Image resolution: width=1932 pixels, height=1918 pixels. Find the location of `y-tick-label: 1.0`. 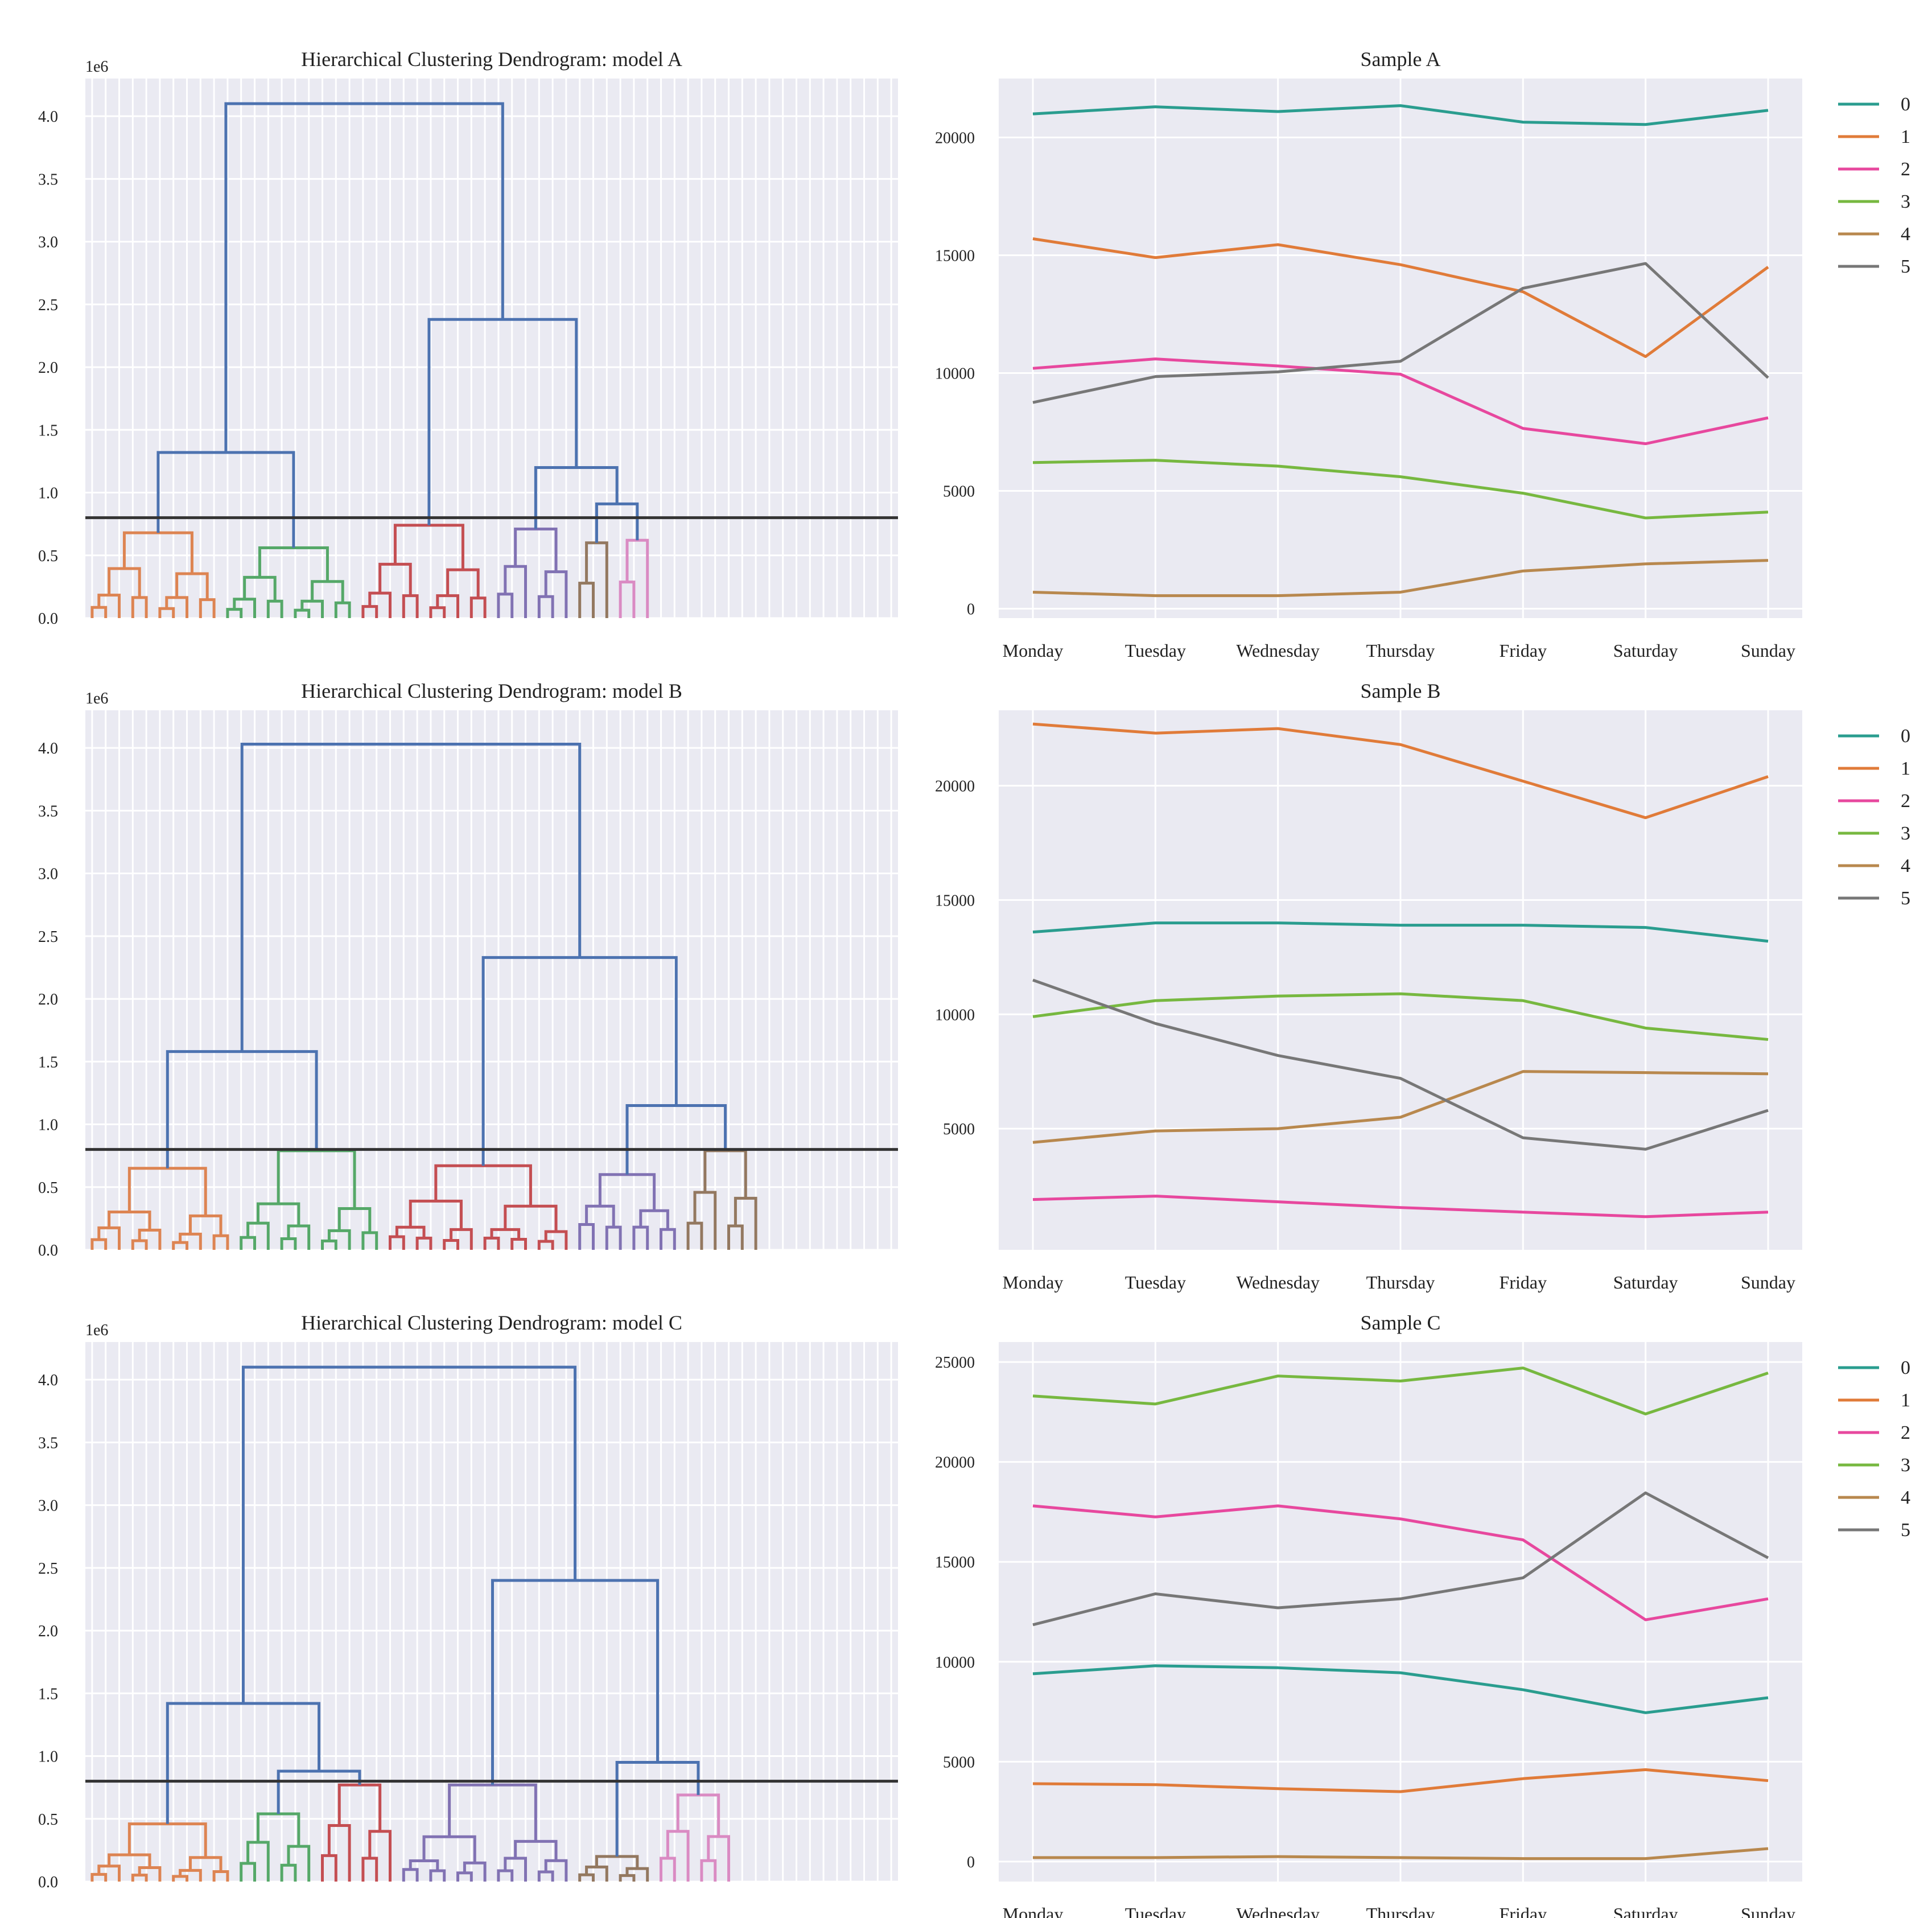

y-tick-label: 1.0 is located at coordinates (48, 494).